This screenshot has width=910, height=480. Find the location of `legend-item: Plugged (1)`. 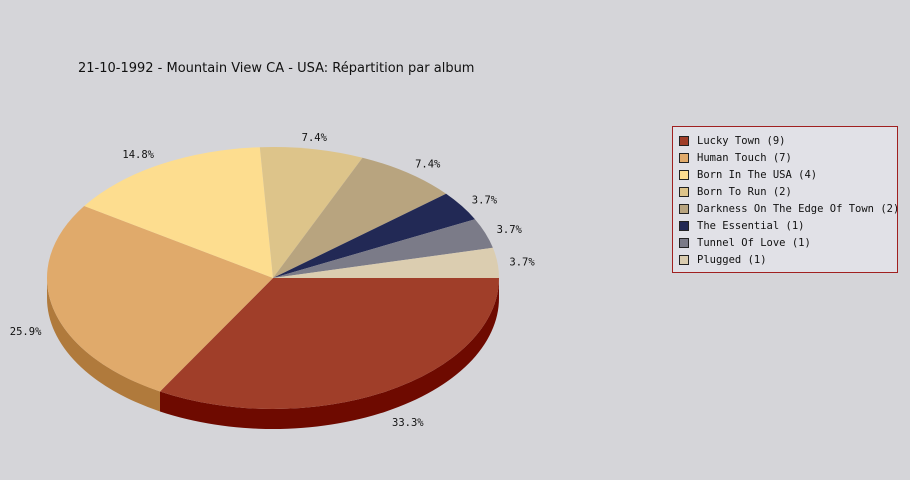

legend-item: Plugged (1) is located at coordinates (788, 259).